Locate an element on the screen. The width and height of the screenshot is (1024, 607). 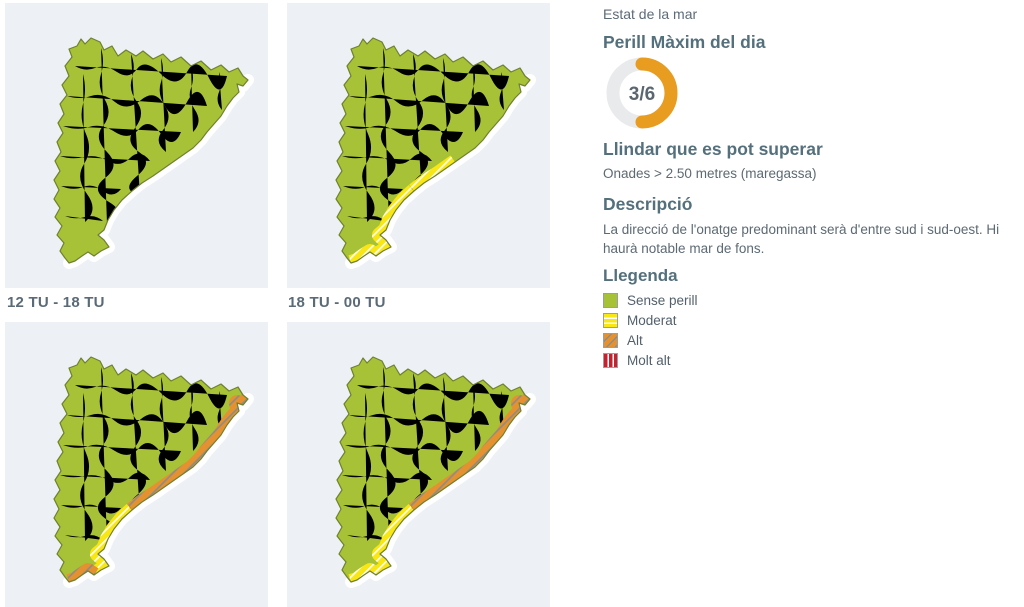
legend-label: Moderat is located at coordinates (652, 320).